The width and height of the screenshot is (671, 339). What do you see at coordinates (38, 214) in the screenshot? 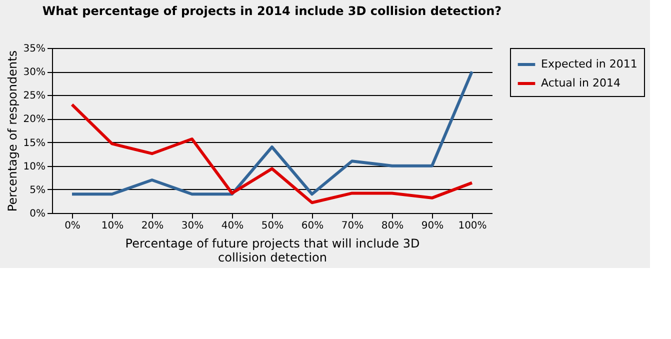
I see `y-tick-label: 0%` at bounding box center [38, 214].